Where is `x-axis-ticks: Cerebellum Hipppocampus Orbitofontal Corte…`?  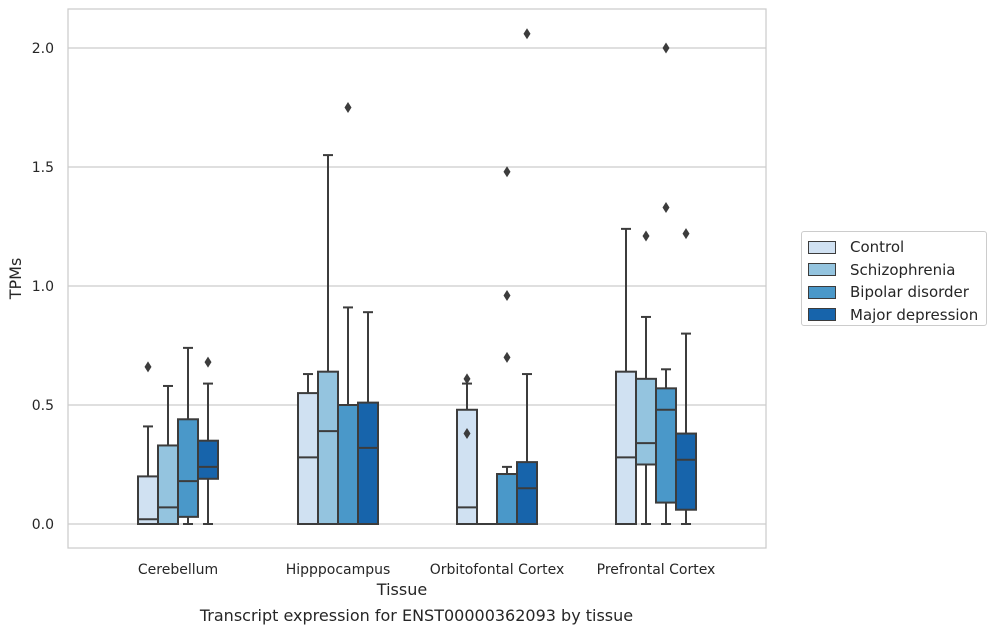
x-axis-ticks: Cerebellum Hipppocampus Orbitofontal Corte… is located at coordinates (426, 570).